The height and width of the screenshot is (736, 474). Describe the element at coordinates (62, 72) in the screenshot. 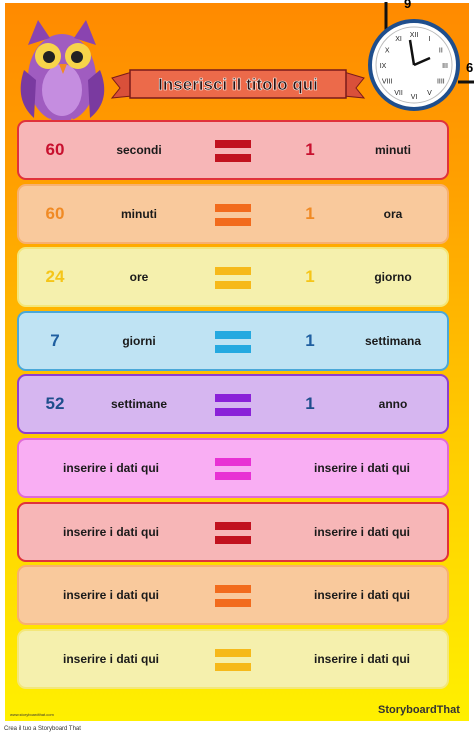

I see `owl` at that location.